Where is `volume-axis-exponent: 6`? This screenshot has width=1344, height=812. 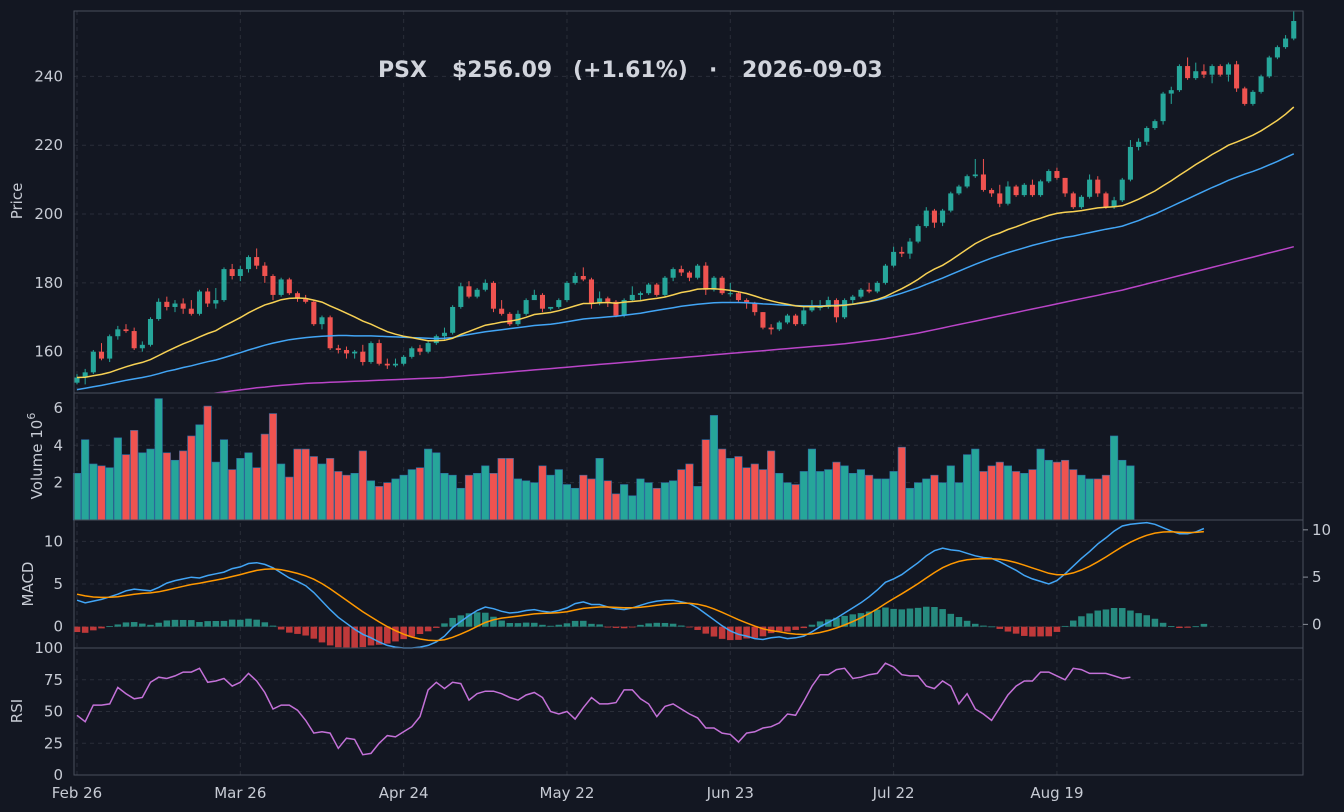 volume-axis-exponent: 6 is located at coordinates (31, 416).